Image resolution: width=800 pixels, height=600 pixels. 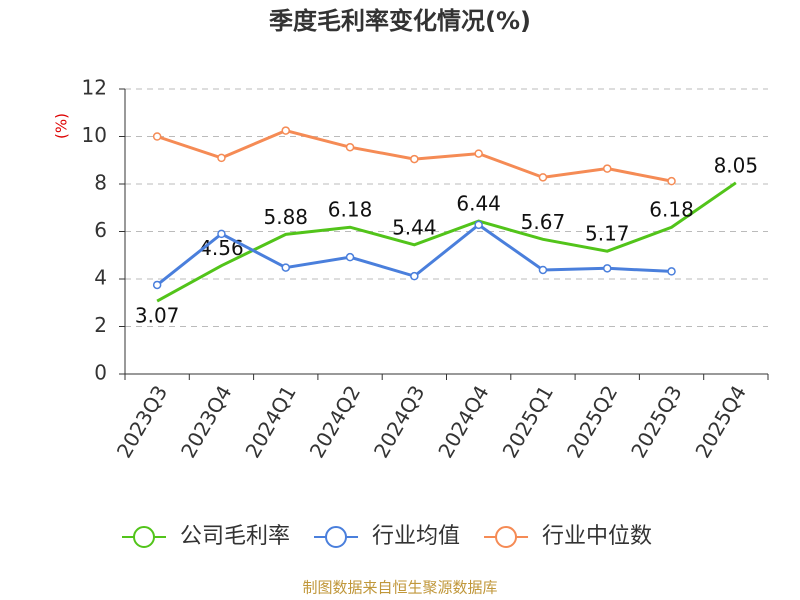 I want to click on data-label: 5.44, so click(x=414, y=227).